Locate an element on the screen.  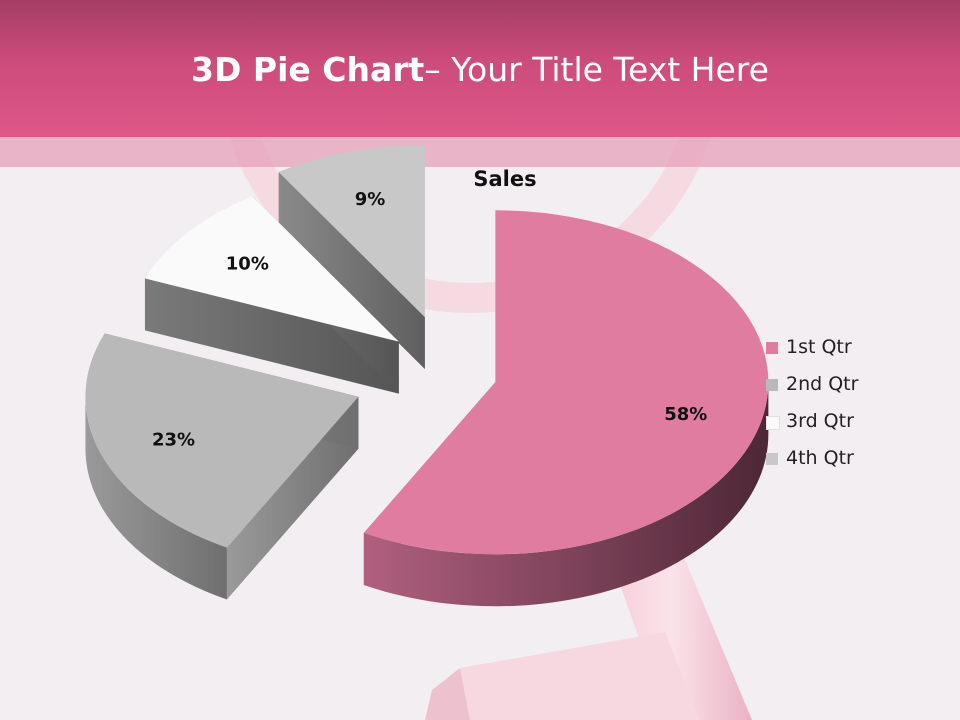
pie-slice-3rd-qtr: 10% is located at coordinates (271, 295).